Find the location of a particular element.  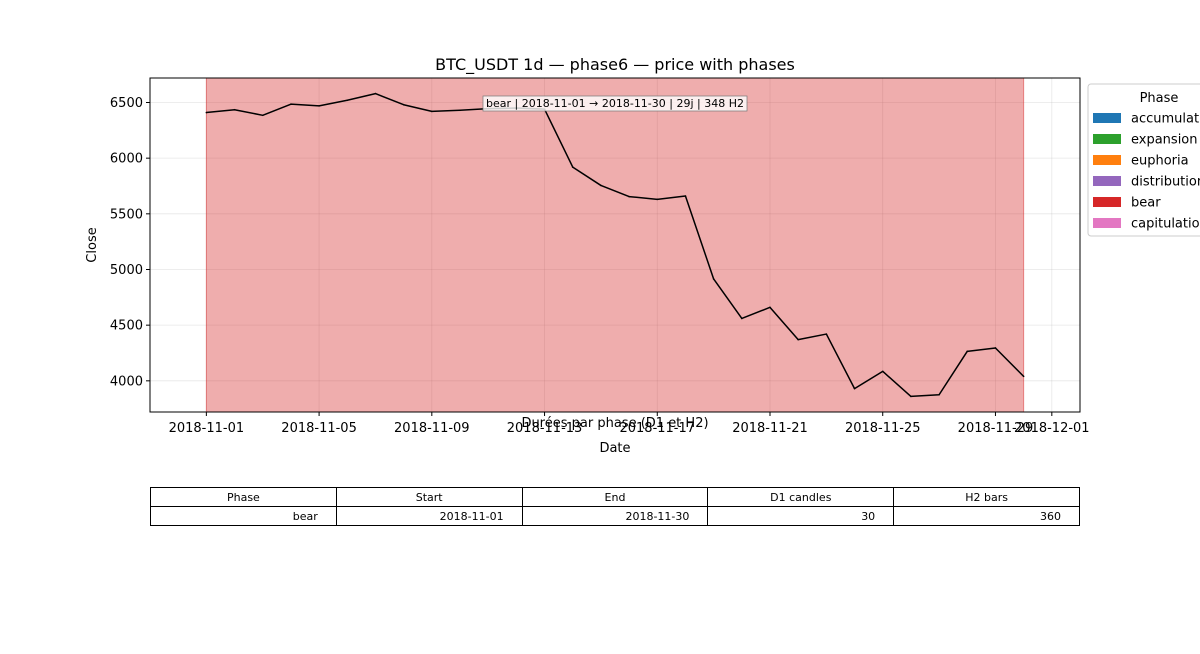

phase-annotation-box is located at coordinates (615, 103).